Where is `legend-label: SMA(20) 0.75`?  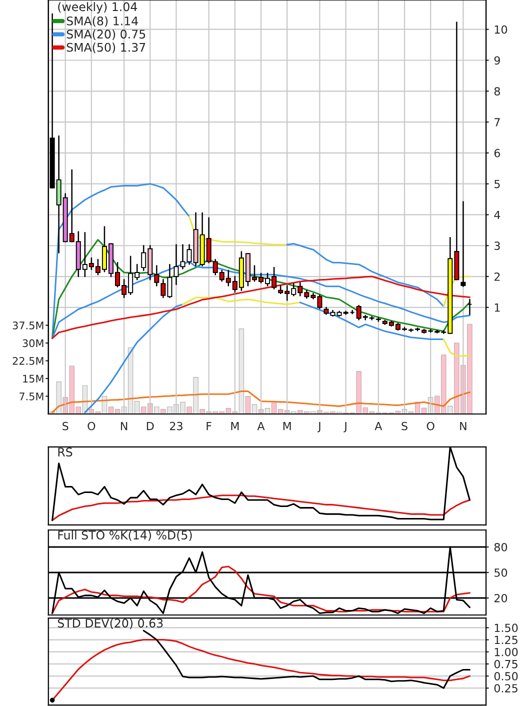
legend-label: SMA(20) 0.75 is located at coordinates (106, 34).